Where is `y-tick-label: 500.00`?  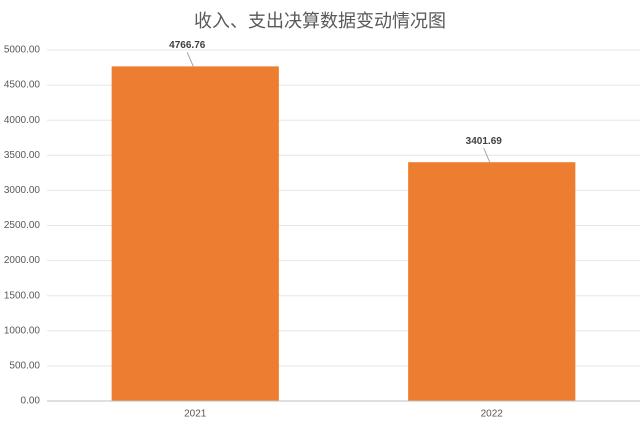 y-tick-label: 500.00 is located at coordinates (24, 366).